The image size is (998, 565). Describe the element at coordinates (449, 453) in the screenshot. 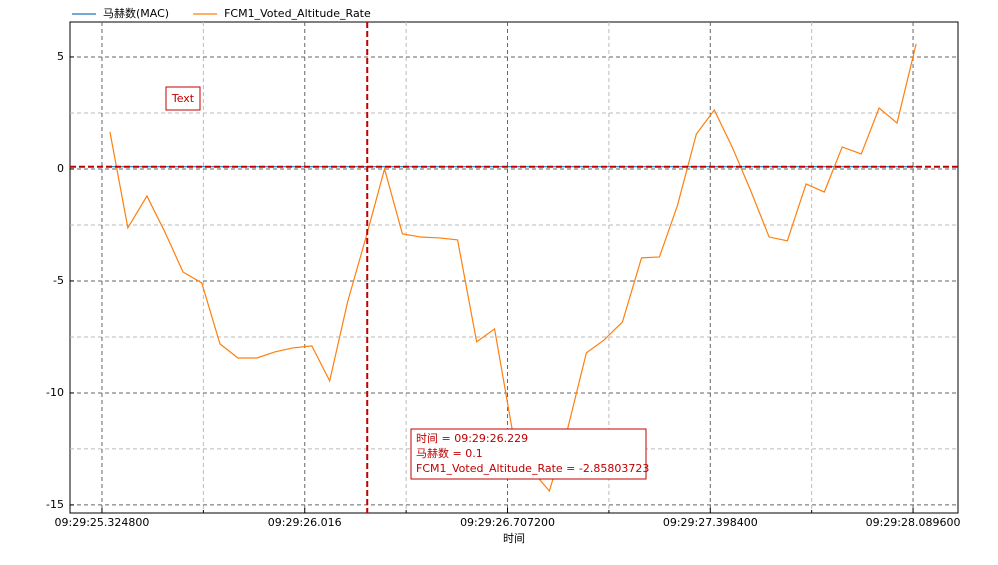

I see `tooltip-line: 马赫数 = 0.1` at that location.